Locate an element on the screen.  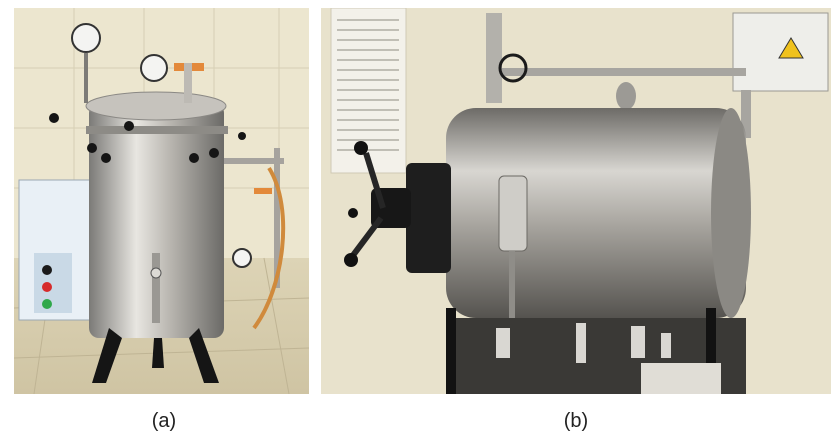
steam-pipe is located at coordinates (616, 72).